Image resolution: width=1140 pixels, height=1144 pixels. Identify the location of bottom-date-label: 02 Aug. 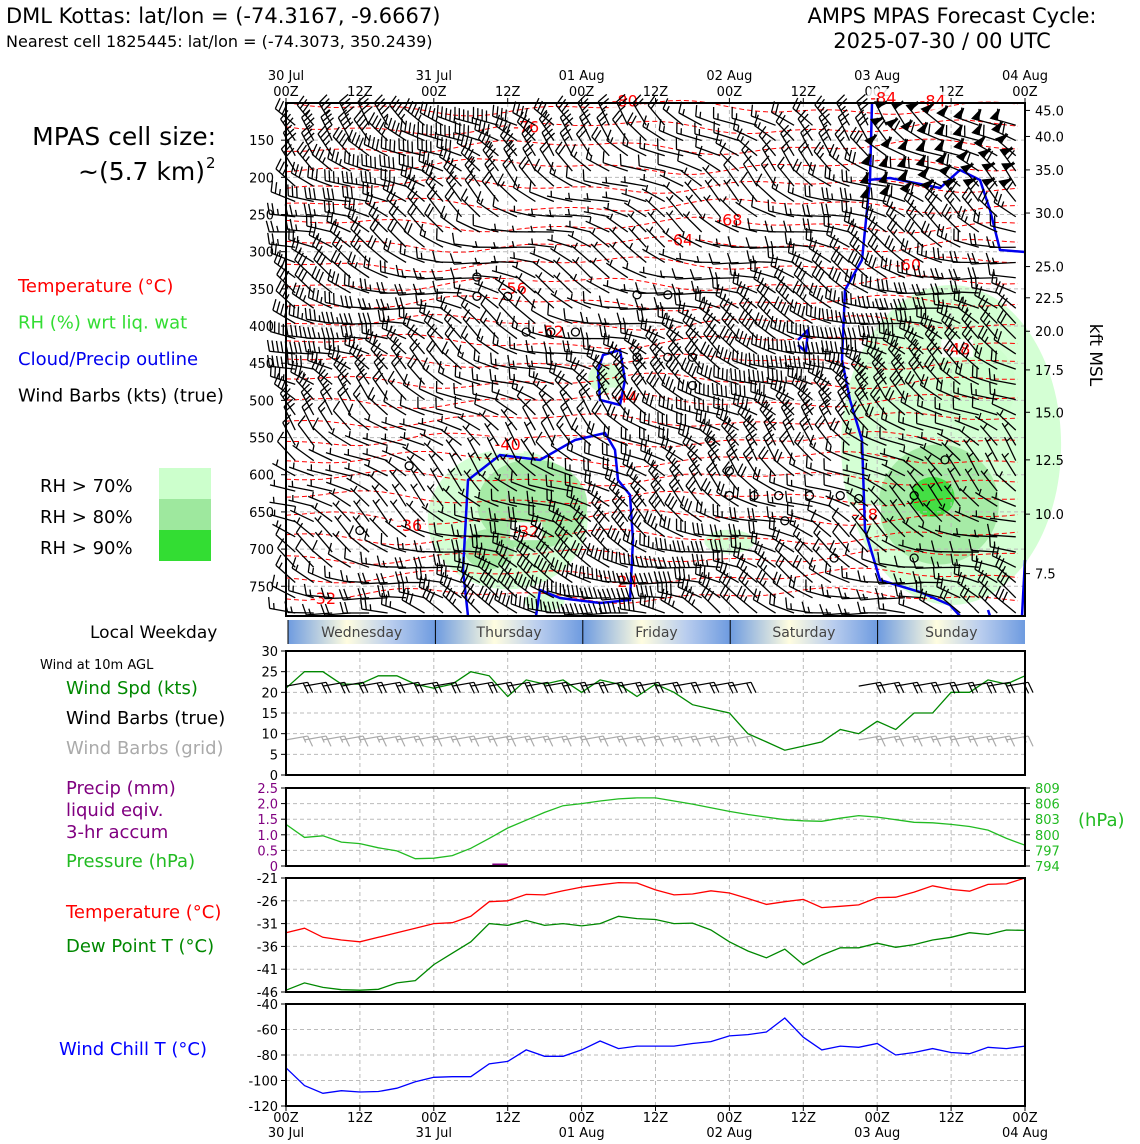
(729, 1133).